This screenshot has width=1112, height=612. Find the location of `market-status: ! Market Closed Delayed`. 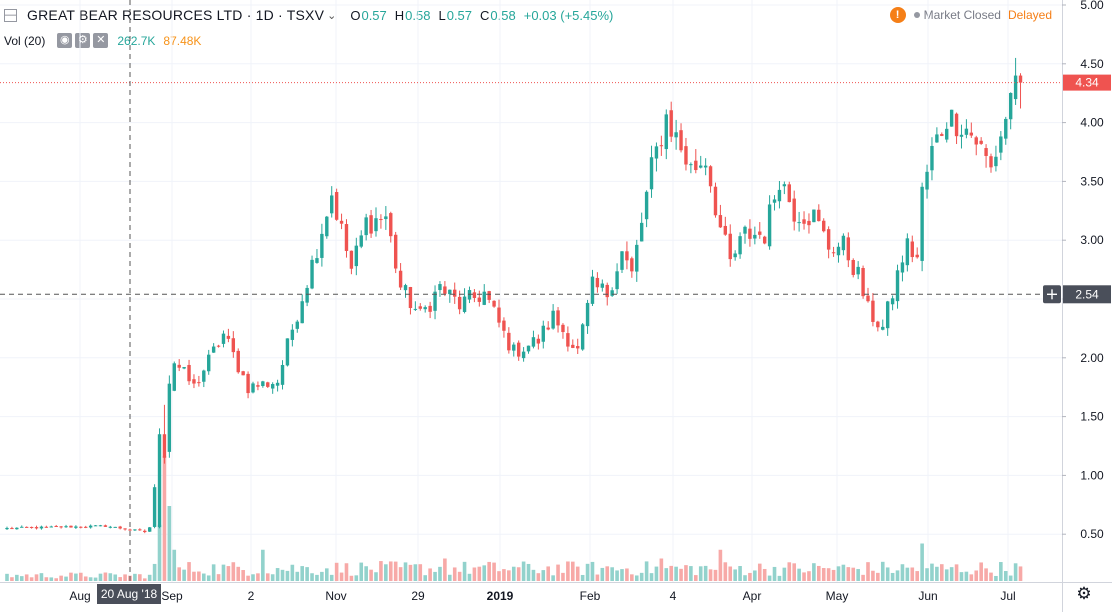

market-status: ! Market Closed Delayed is located at coordinates (970, 15).